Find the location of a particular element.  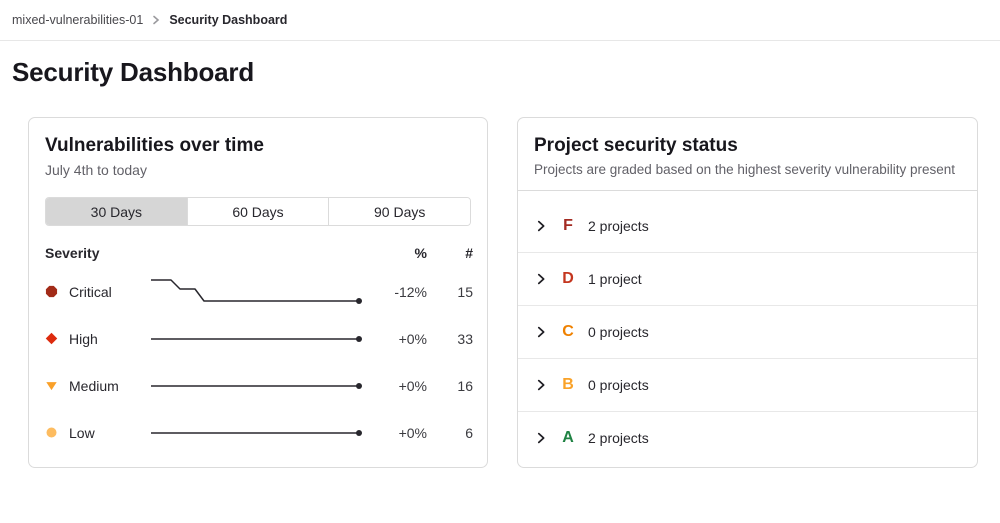

severity-label: High is located at coordinates (83, 338).